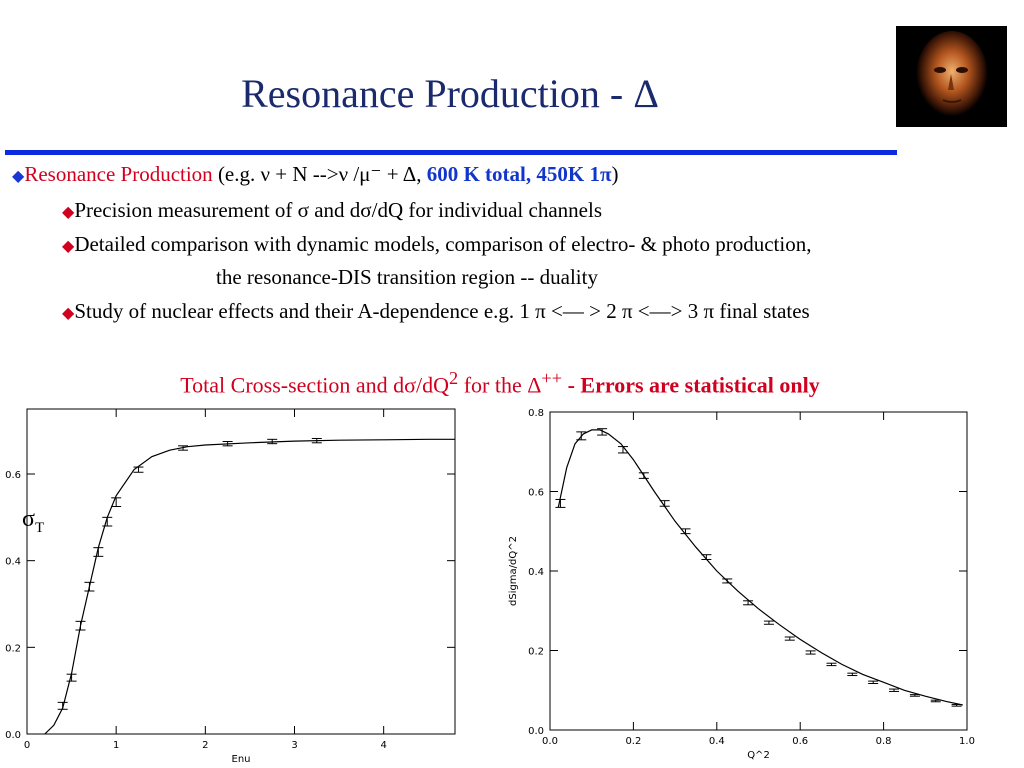  What do you see at coordinates (451, 152) in the screenshot?
I see `title-divider` at bounding box center [451, 152].